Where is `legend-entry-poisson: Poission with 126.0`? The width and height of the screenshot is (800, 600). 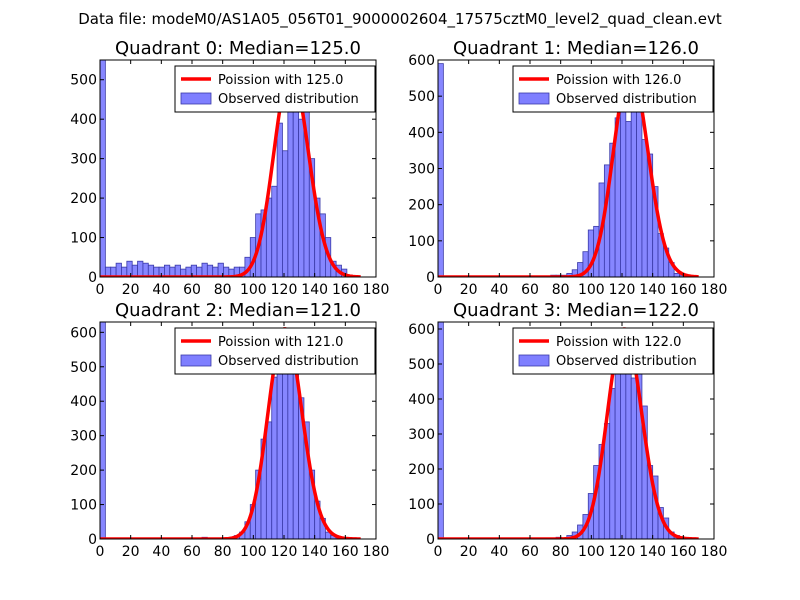
legend-entry-poisson: Poission with 126.0 is located at coordinates (618, 80).